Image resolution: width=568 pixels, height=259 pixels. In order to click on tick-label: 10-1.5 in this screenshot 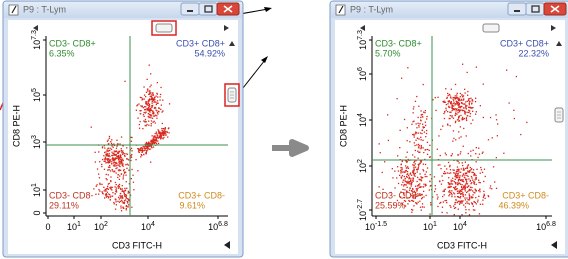, I will do `click(376, 226)`.